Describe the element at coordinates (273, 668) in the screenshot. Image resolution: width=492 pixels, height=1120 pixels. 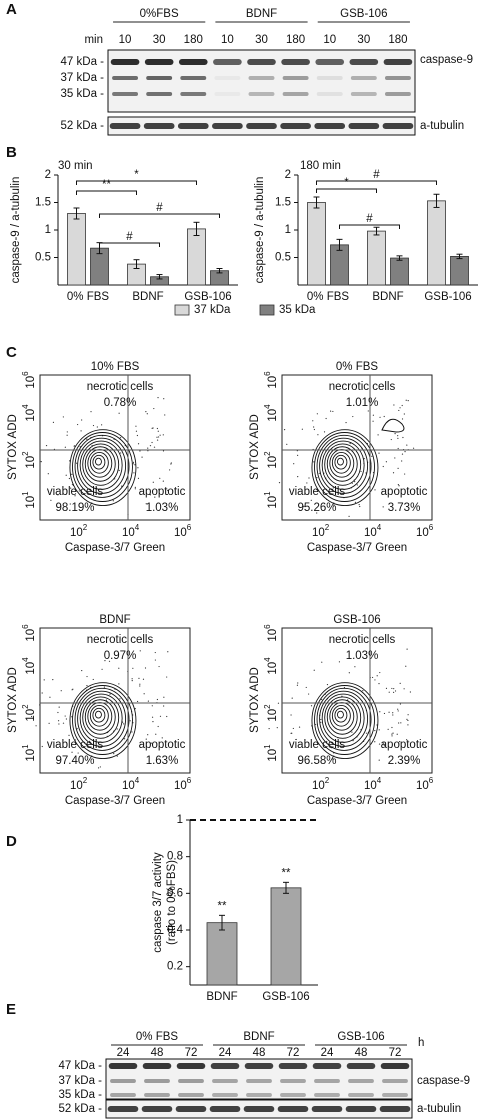
I see `tick-base: 10` at that location.